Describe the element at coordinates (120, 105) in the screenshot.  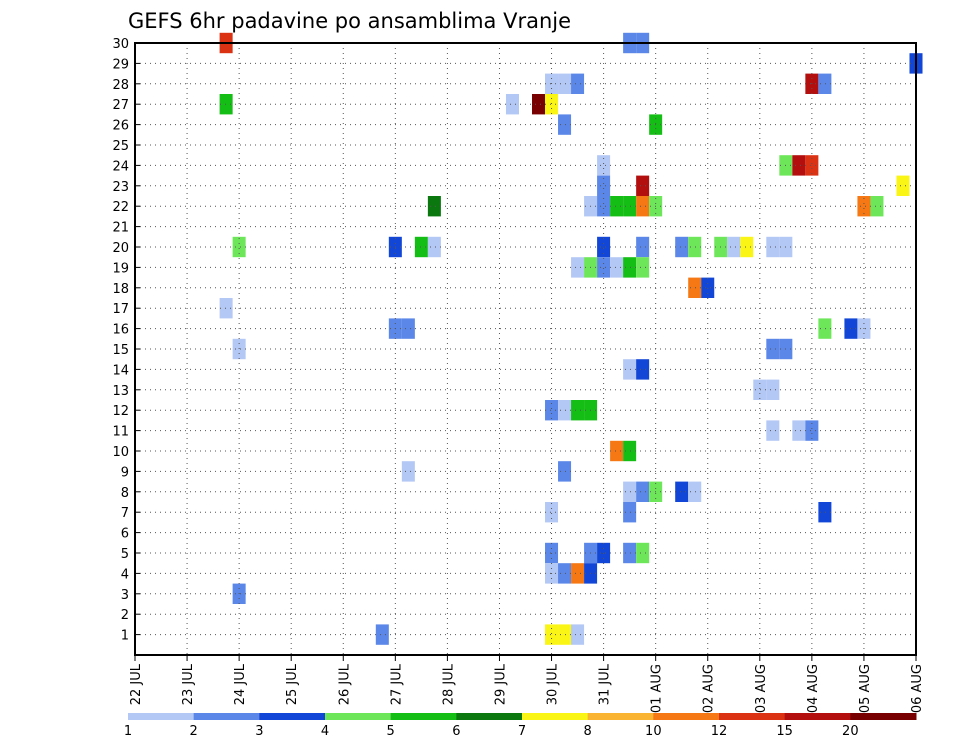
I see `y-tick-label: 27` at that location.